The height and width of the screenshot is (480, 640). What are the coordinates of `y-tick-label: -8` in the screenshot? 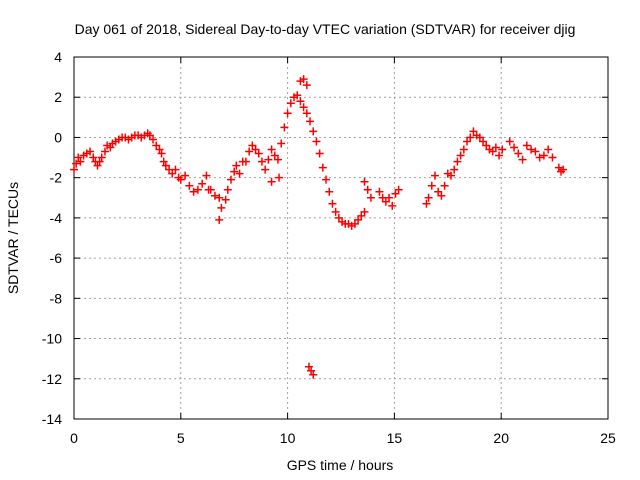 It's located at (56, 298).